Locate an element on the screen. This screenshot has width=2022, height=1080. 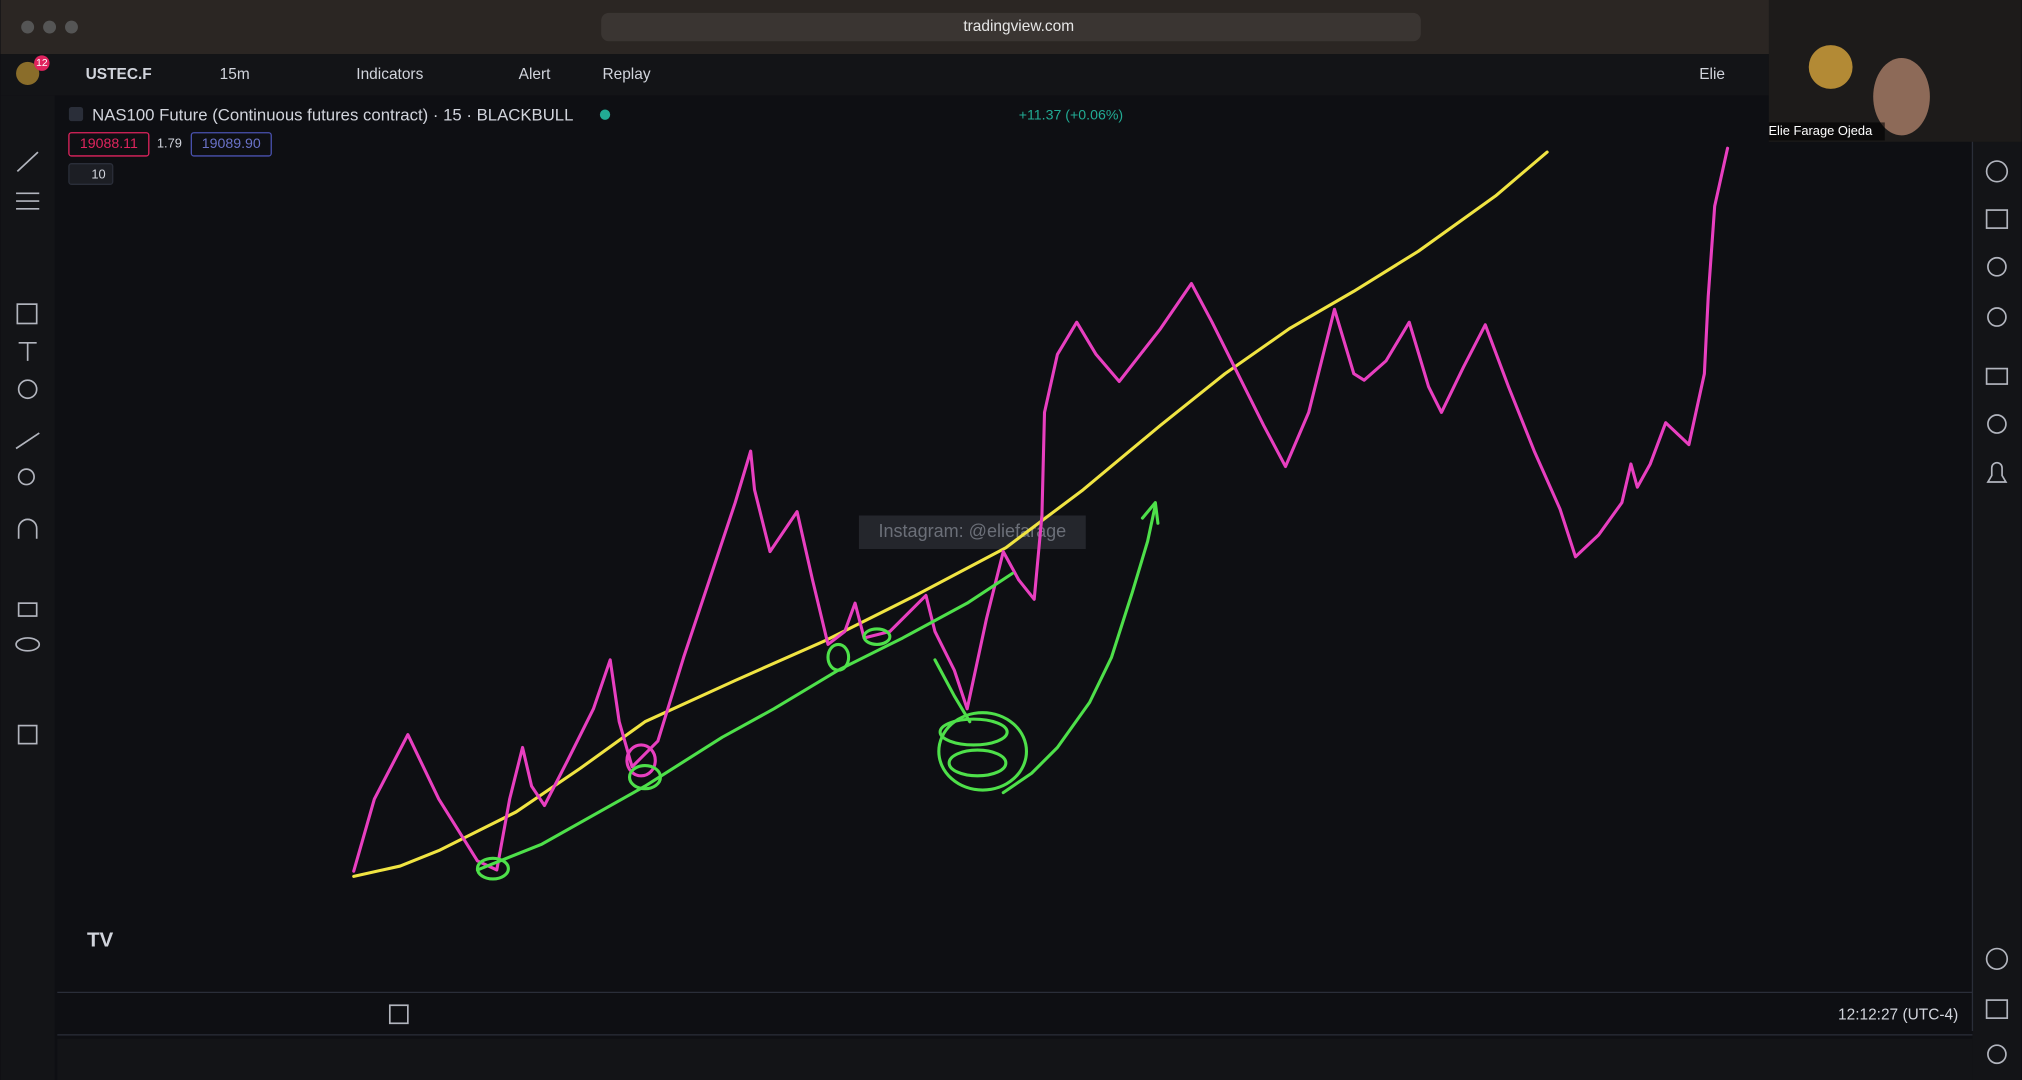
symbol: USTEC.F is located at coordinates (119, 74).